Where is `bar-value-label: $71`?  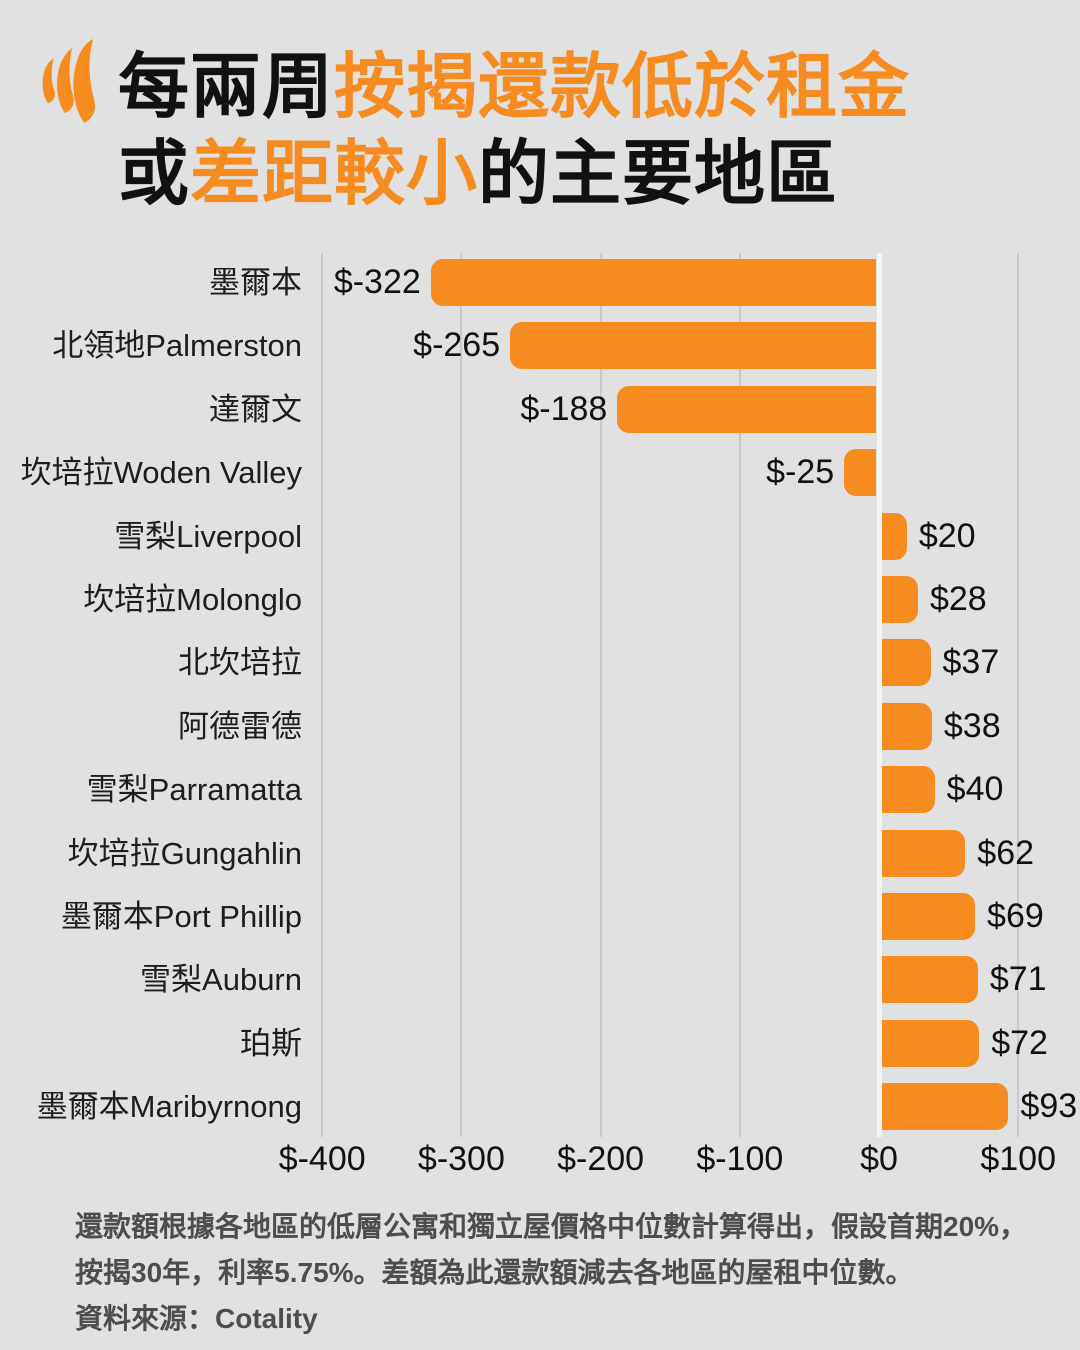
bar-value-label: $71 is located at coordinates (1018, 979).